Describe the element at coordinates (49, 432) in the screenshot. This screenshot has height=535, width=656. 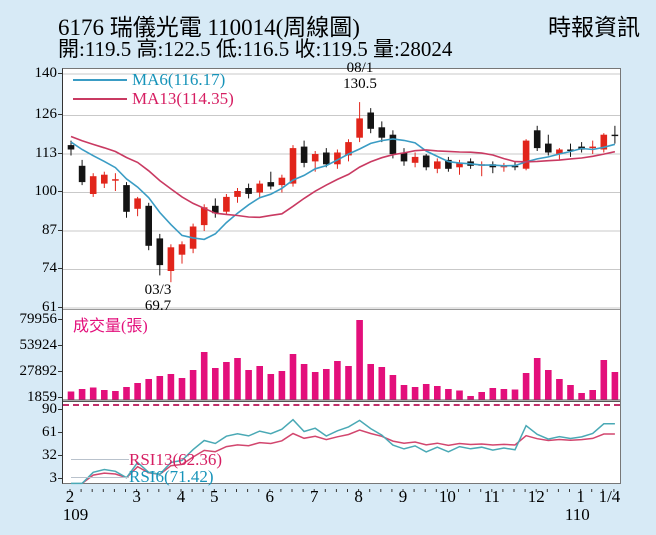
I see `rsi-tick-label: 61` at that location.